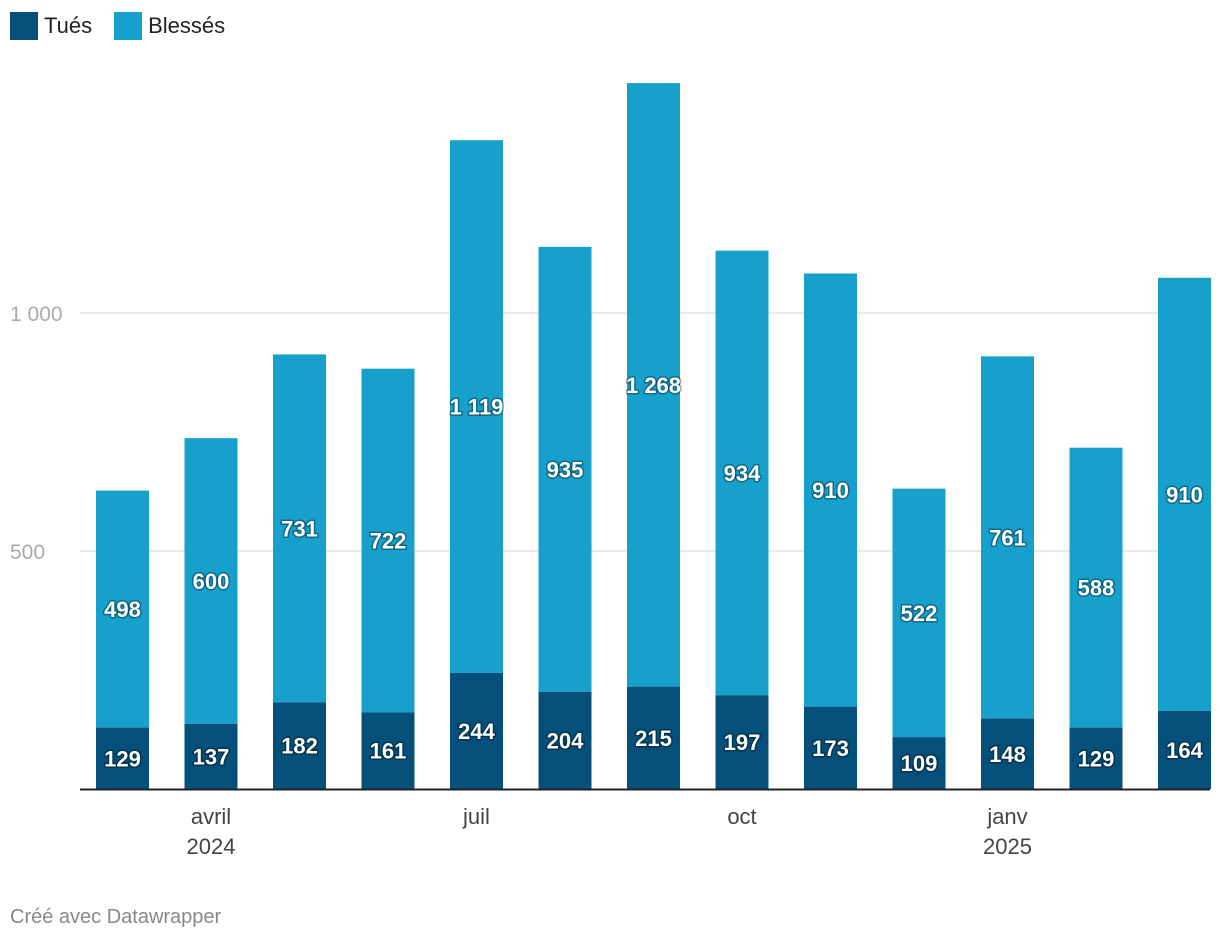 The height and width of the screenshot is (944, 1220). I want to click on data-label-killed: 164, so click(1184, 750).